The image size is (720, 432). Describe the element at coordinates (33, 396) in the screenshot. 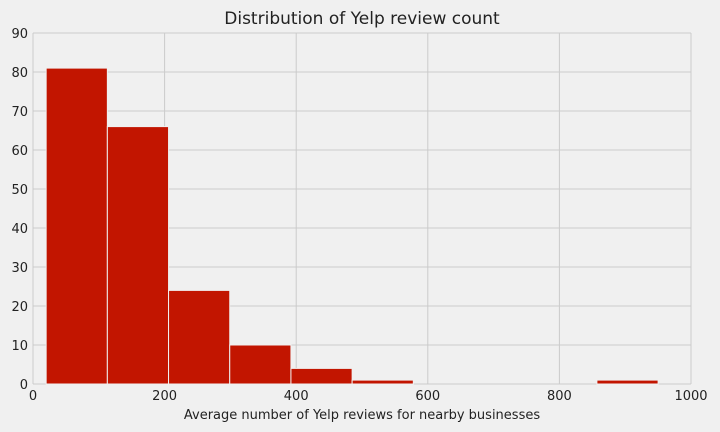

I see `x-tick-label: 0` at that location.